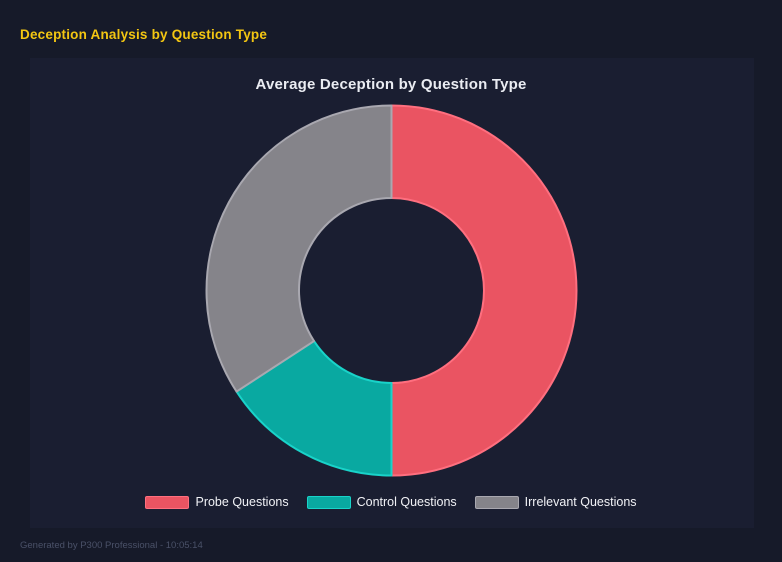 This screenshot has height=562, width=782. What do you see at coordinates (242, 502) in the screenshot?
I see `legend-label: Probe Questions` at bounding box center [242, 502].